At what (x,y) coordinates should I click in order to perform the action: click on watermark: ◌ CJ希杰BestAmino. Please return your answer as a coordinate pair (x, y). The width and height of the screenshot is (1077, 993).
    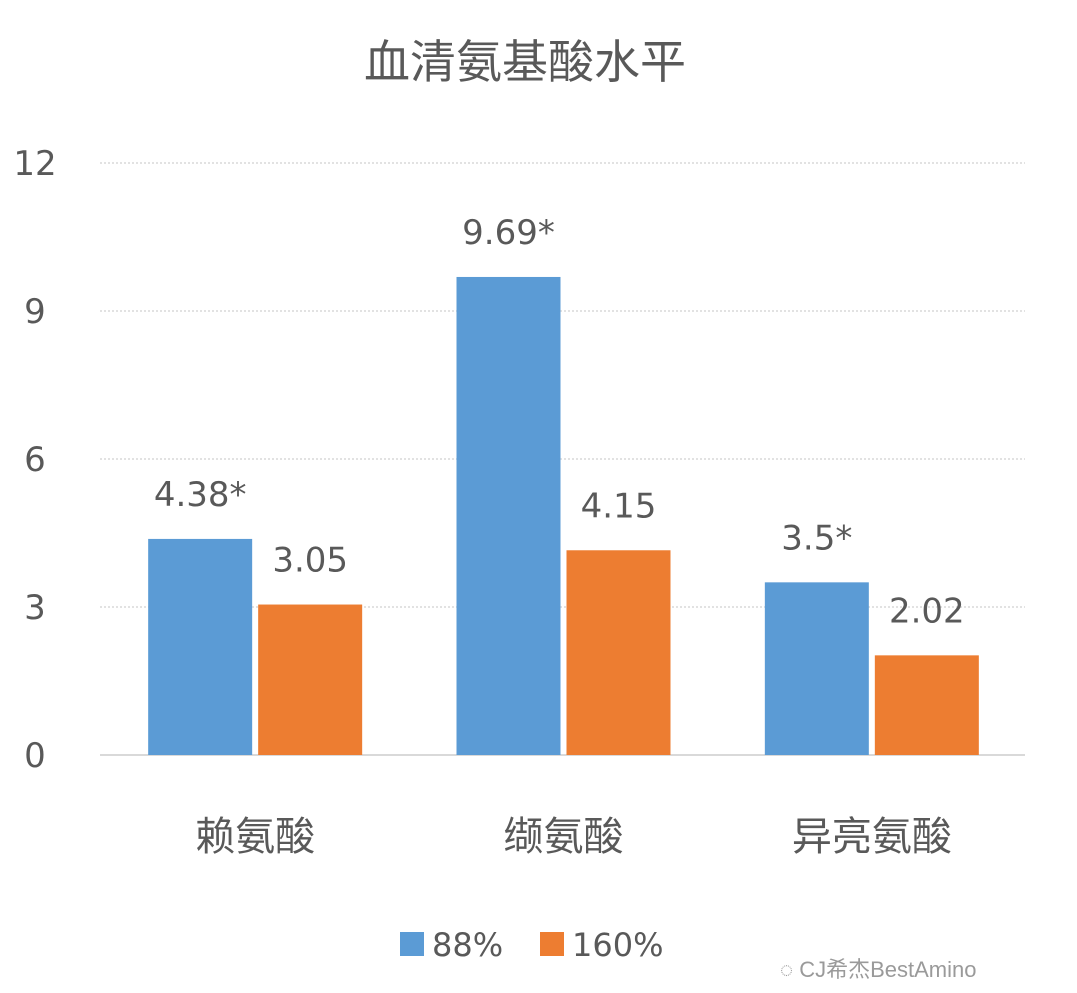
    Looking at the image, I should click on (878, 969).